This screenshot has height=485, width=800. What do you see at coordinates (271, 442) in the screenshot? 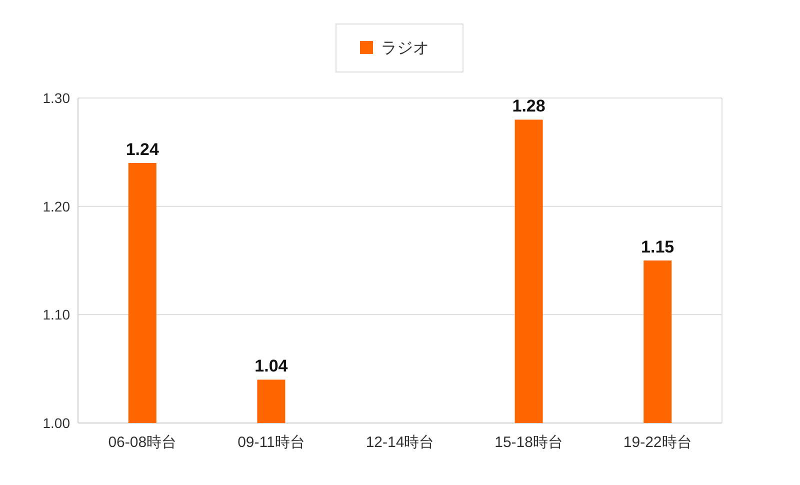
I see `x-tick-label: 09-11時台` at bounding box center [271, 442].